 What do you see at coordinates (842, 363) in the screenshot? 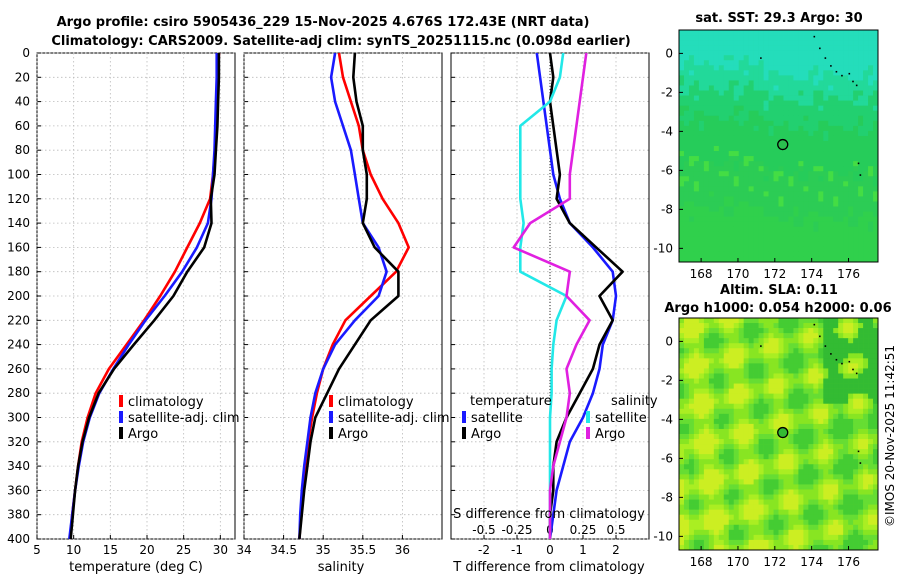
I see `sla-island-mark` at bounding box center [842, 363].